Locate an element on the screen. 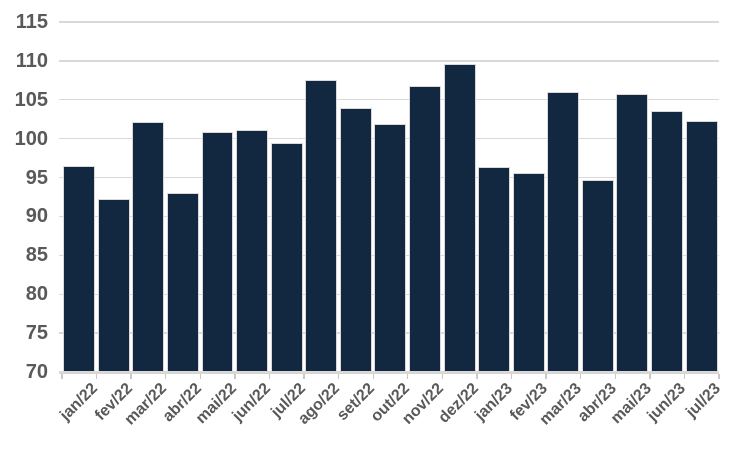 This screenshot has width=750, height=450. y-axis-label: 85 is located at coordinates (36, 255).